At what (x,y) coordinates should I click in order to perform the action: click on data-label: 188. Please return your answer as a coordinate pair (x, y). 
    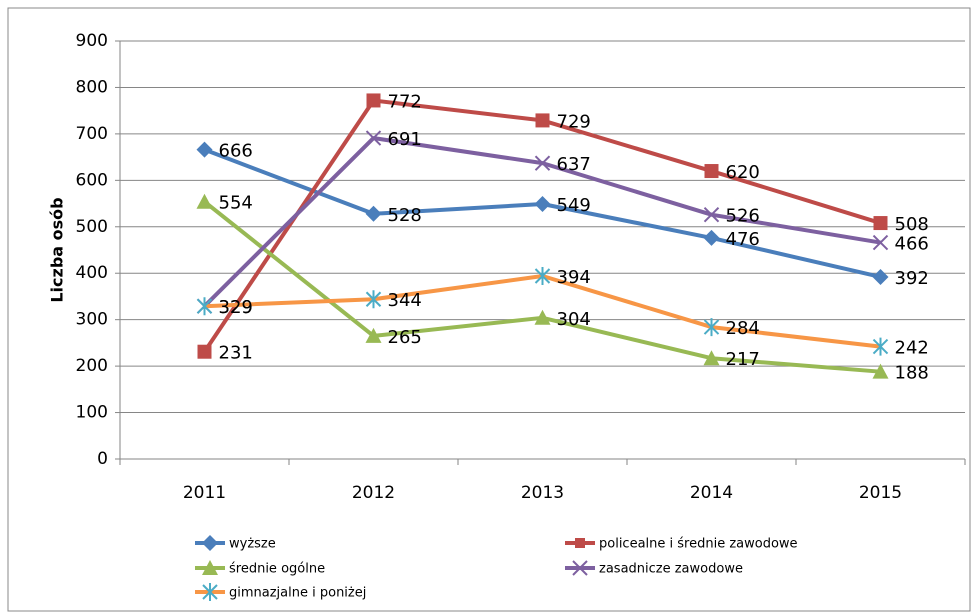
    Looking at the image, I should click on (912, 373).